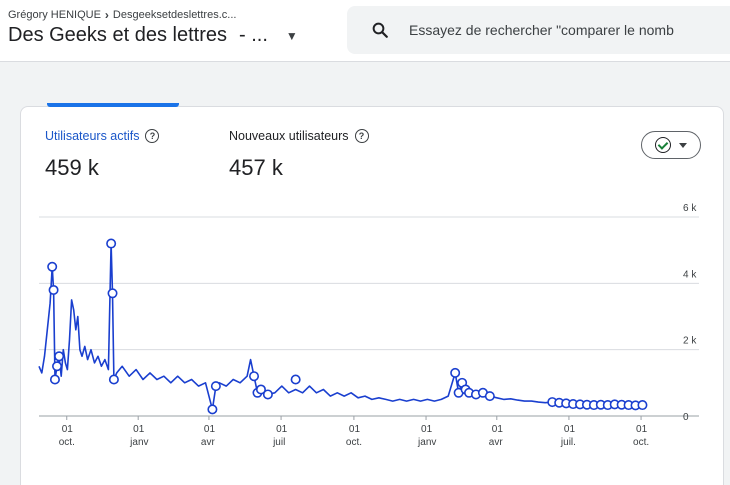  I want to click on metric-value: 459 k, so click(72, 167).